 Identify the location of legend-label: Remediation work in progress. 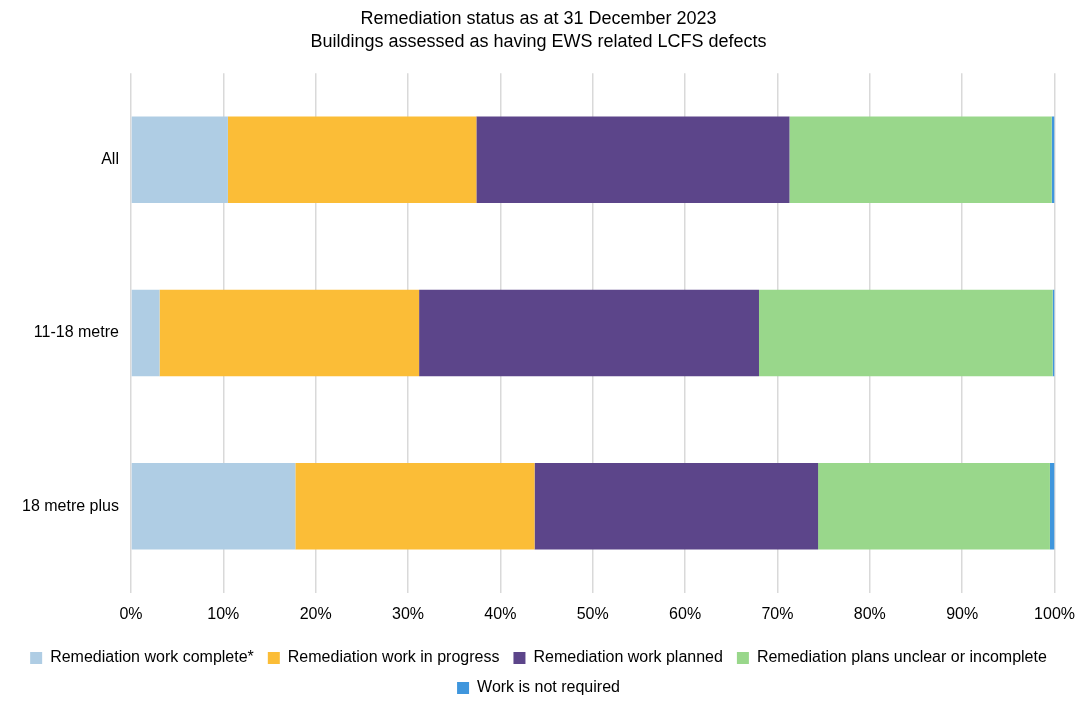
(393, 657).